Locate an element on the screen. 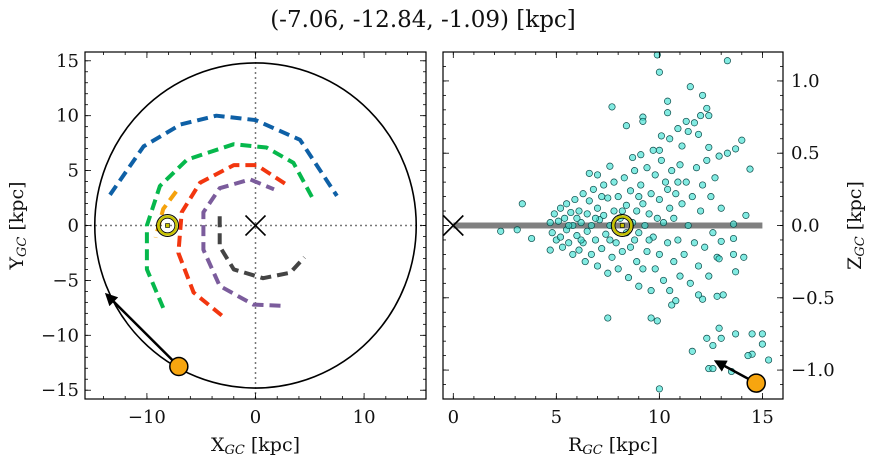  y-tick-label: −10 is located at coordinates (60, 335).